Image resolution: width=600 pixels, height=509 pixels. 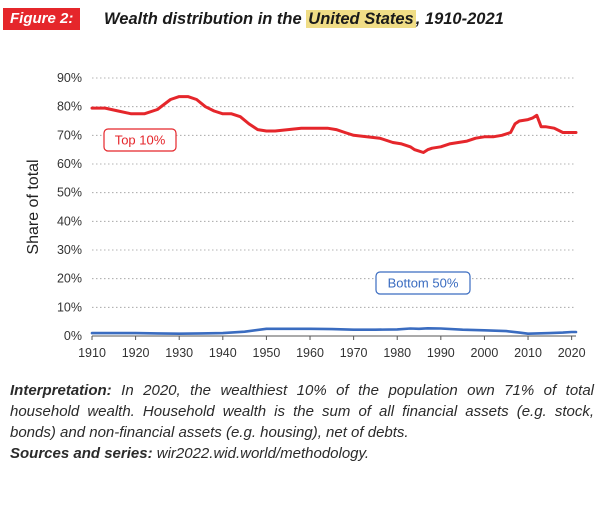 I want to click on interpretation-label: Interpretation:, so click(x=61, y=390).